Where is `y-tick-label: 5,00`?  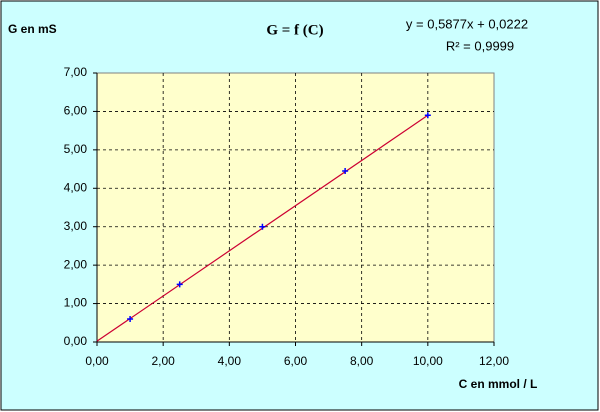
y-tick-label: 5,00 is located at coordinates (76, 149).